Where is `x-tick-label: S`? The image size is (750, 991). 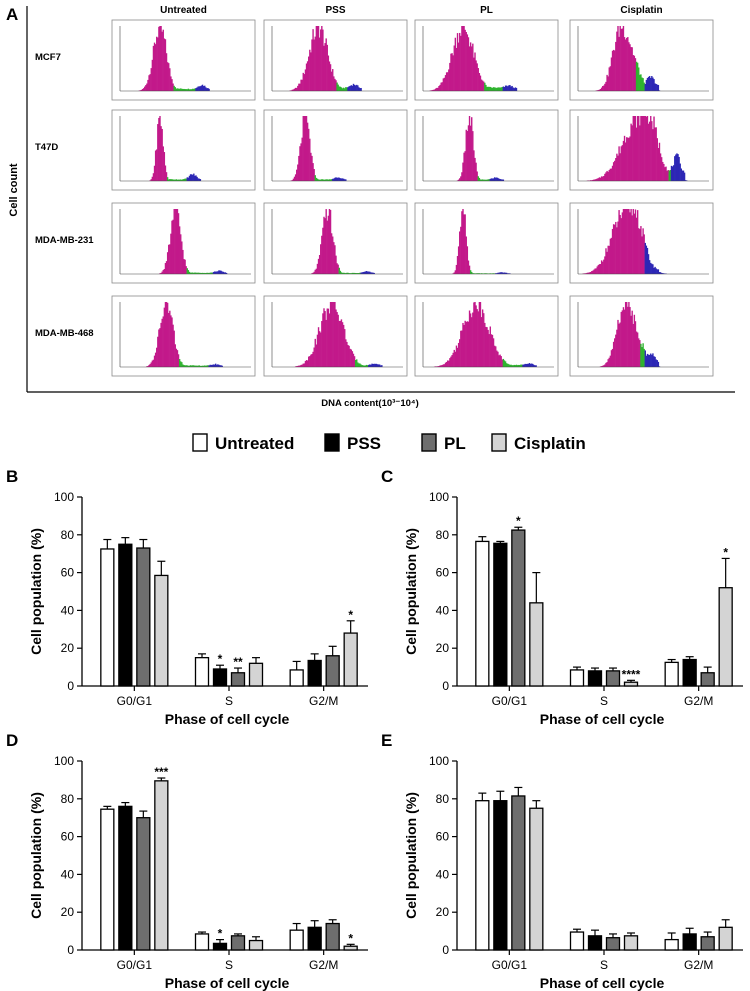
x-tick-label: S is located at coordinates (229, 701).